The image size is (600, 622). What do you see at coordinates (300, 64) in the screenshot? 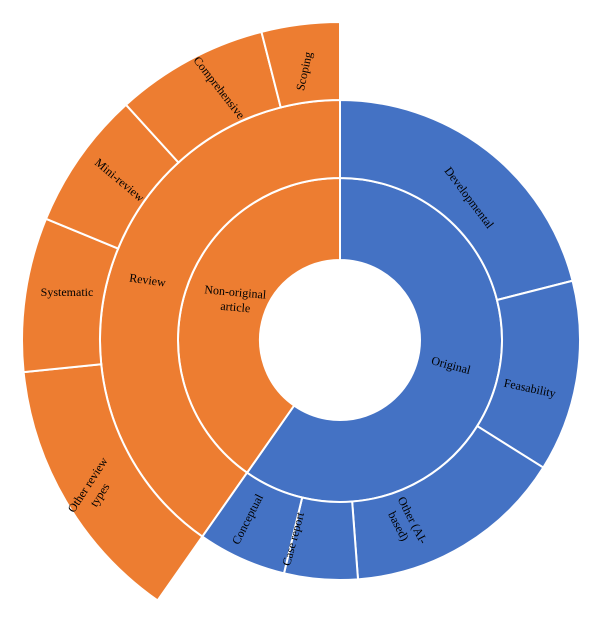
I see `segment-outer-scoping` at bounding box center [300, 64].